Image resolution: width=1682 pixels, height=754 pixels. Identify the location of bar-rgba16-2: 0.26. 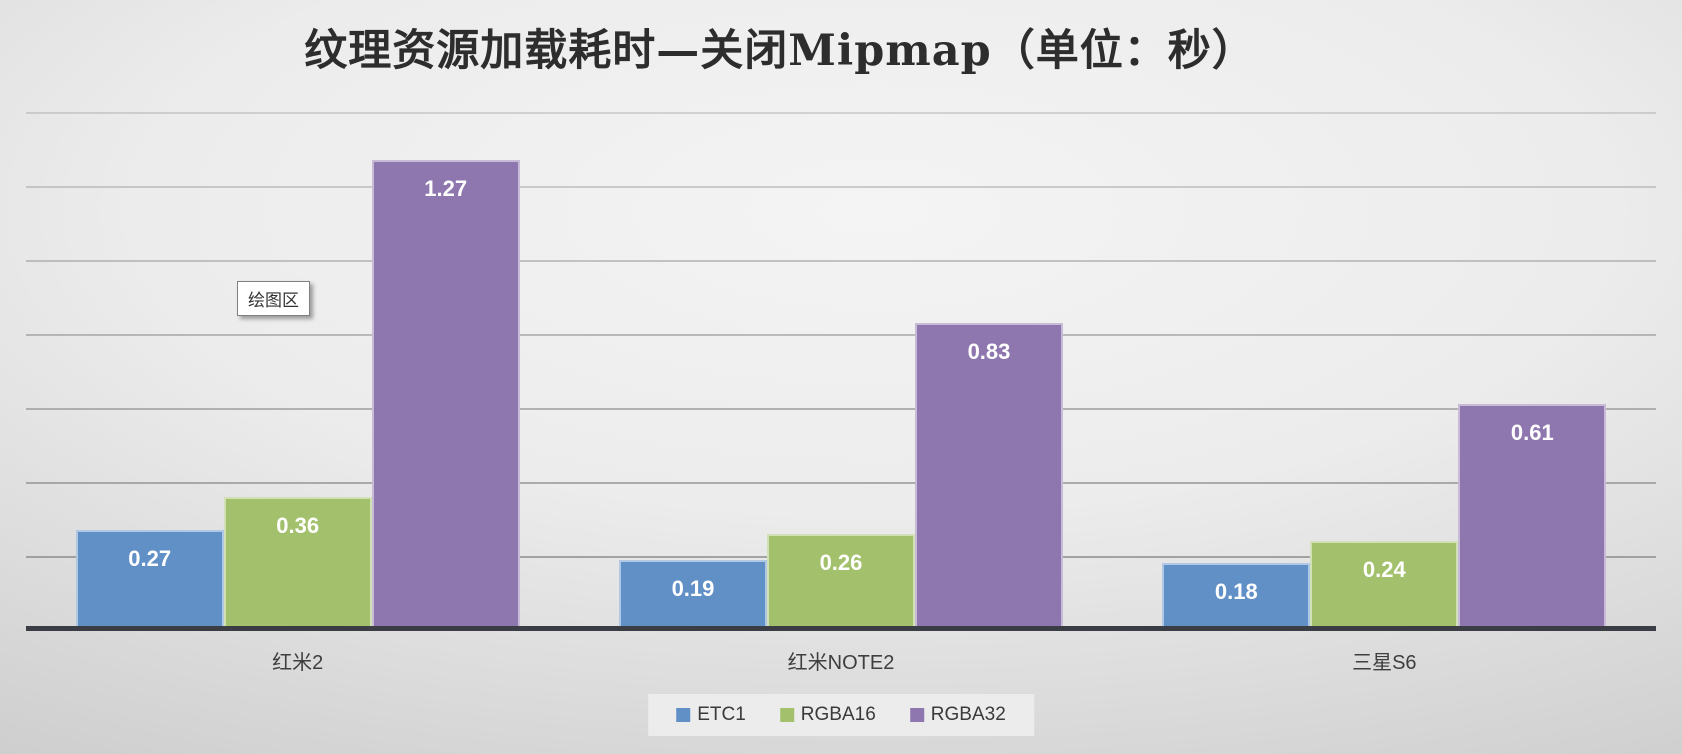
(840, 582).